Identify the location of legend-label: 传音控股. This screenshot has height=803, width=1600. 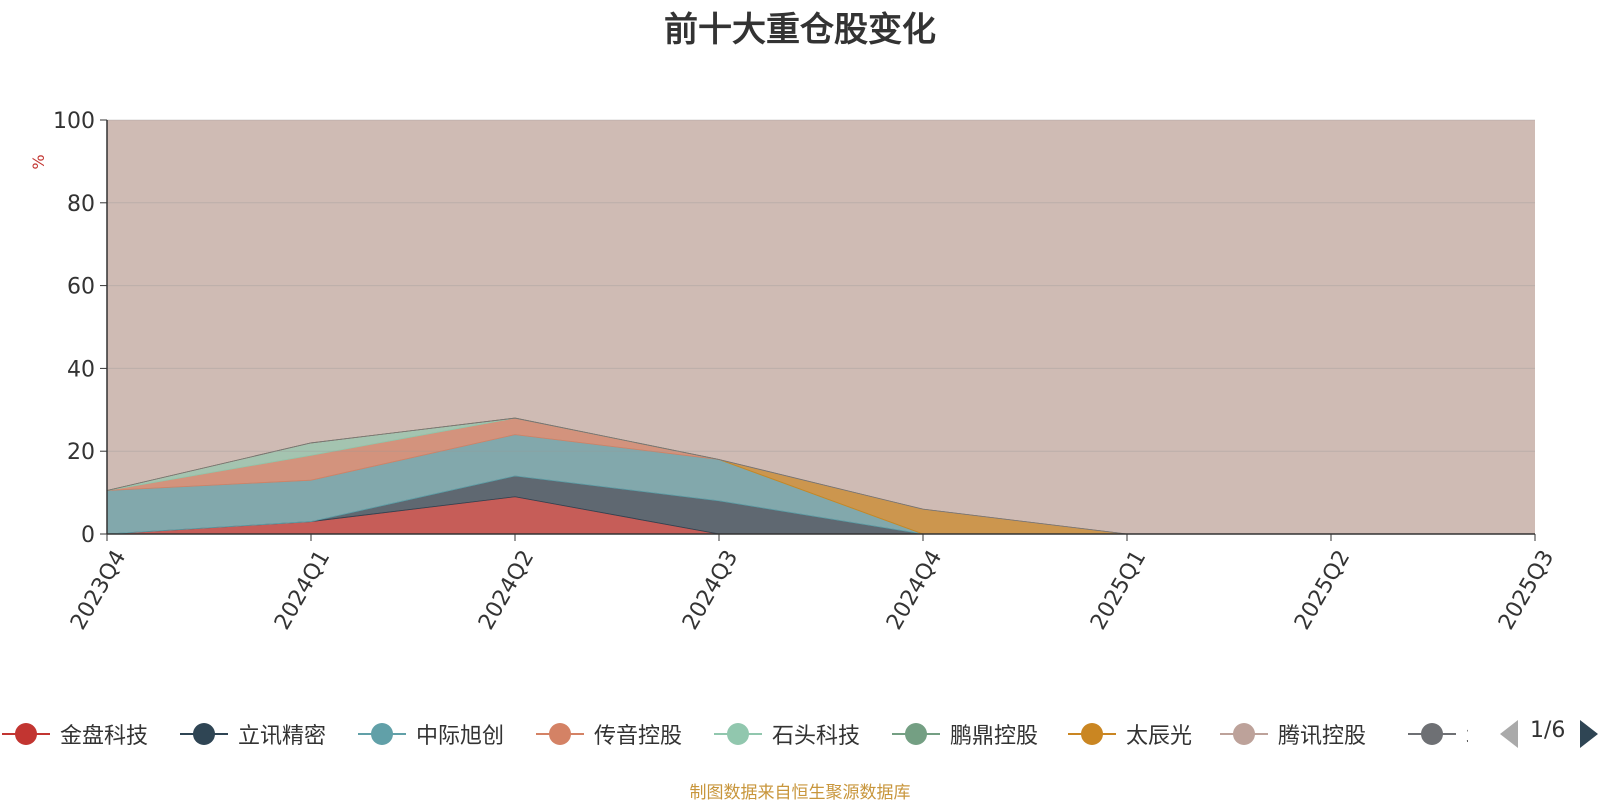
(638, 736).